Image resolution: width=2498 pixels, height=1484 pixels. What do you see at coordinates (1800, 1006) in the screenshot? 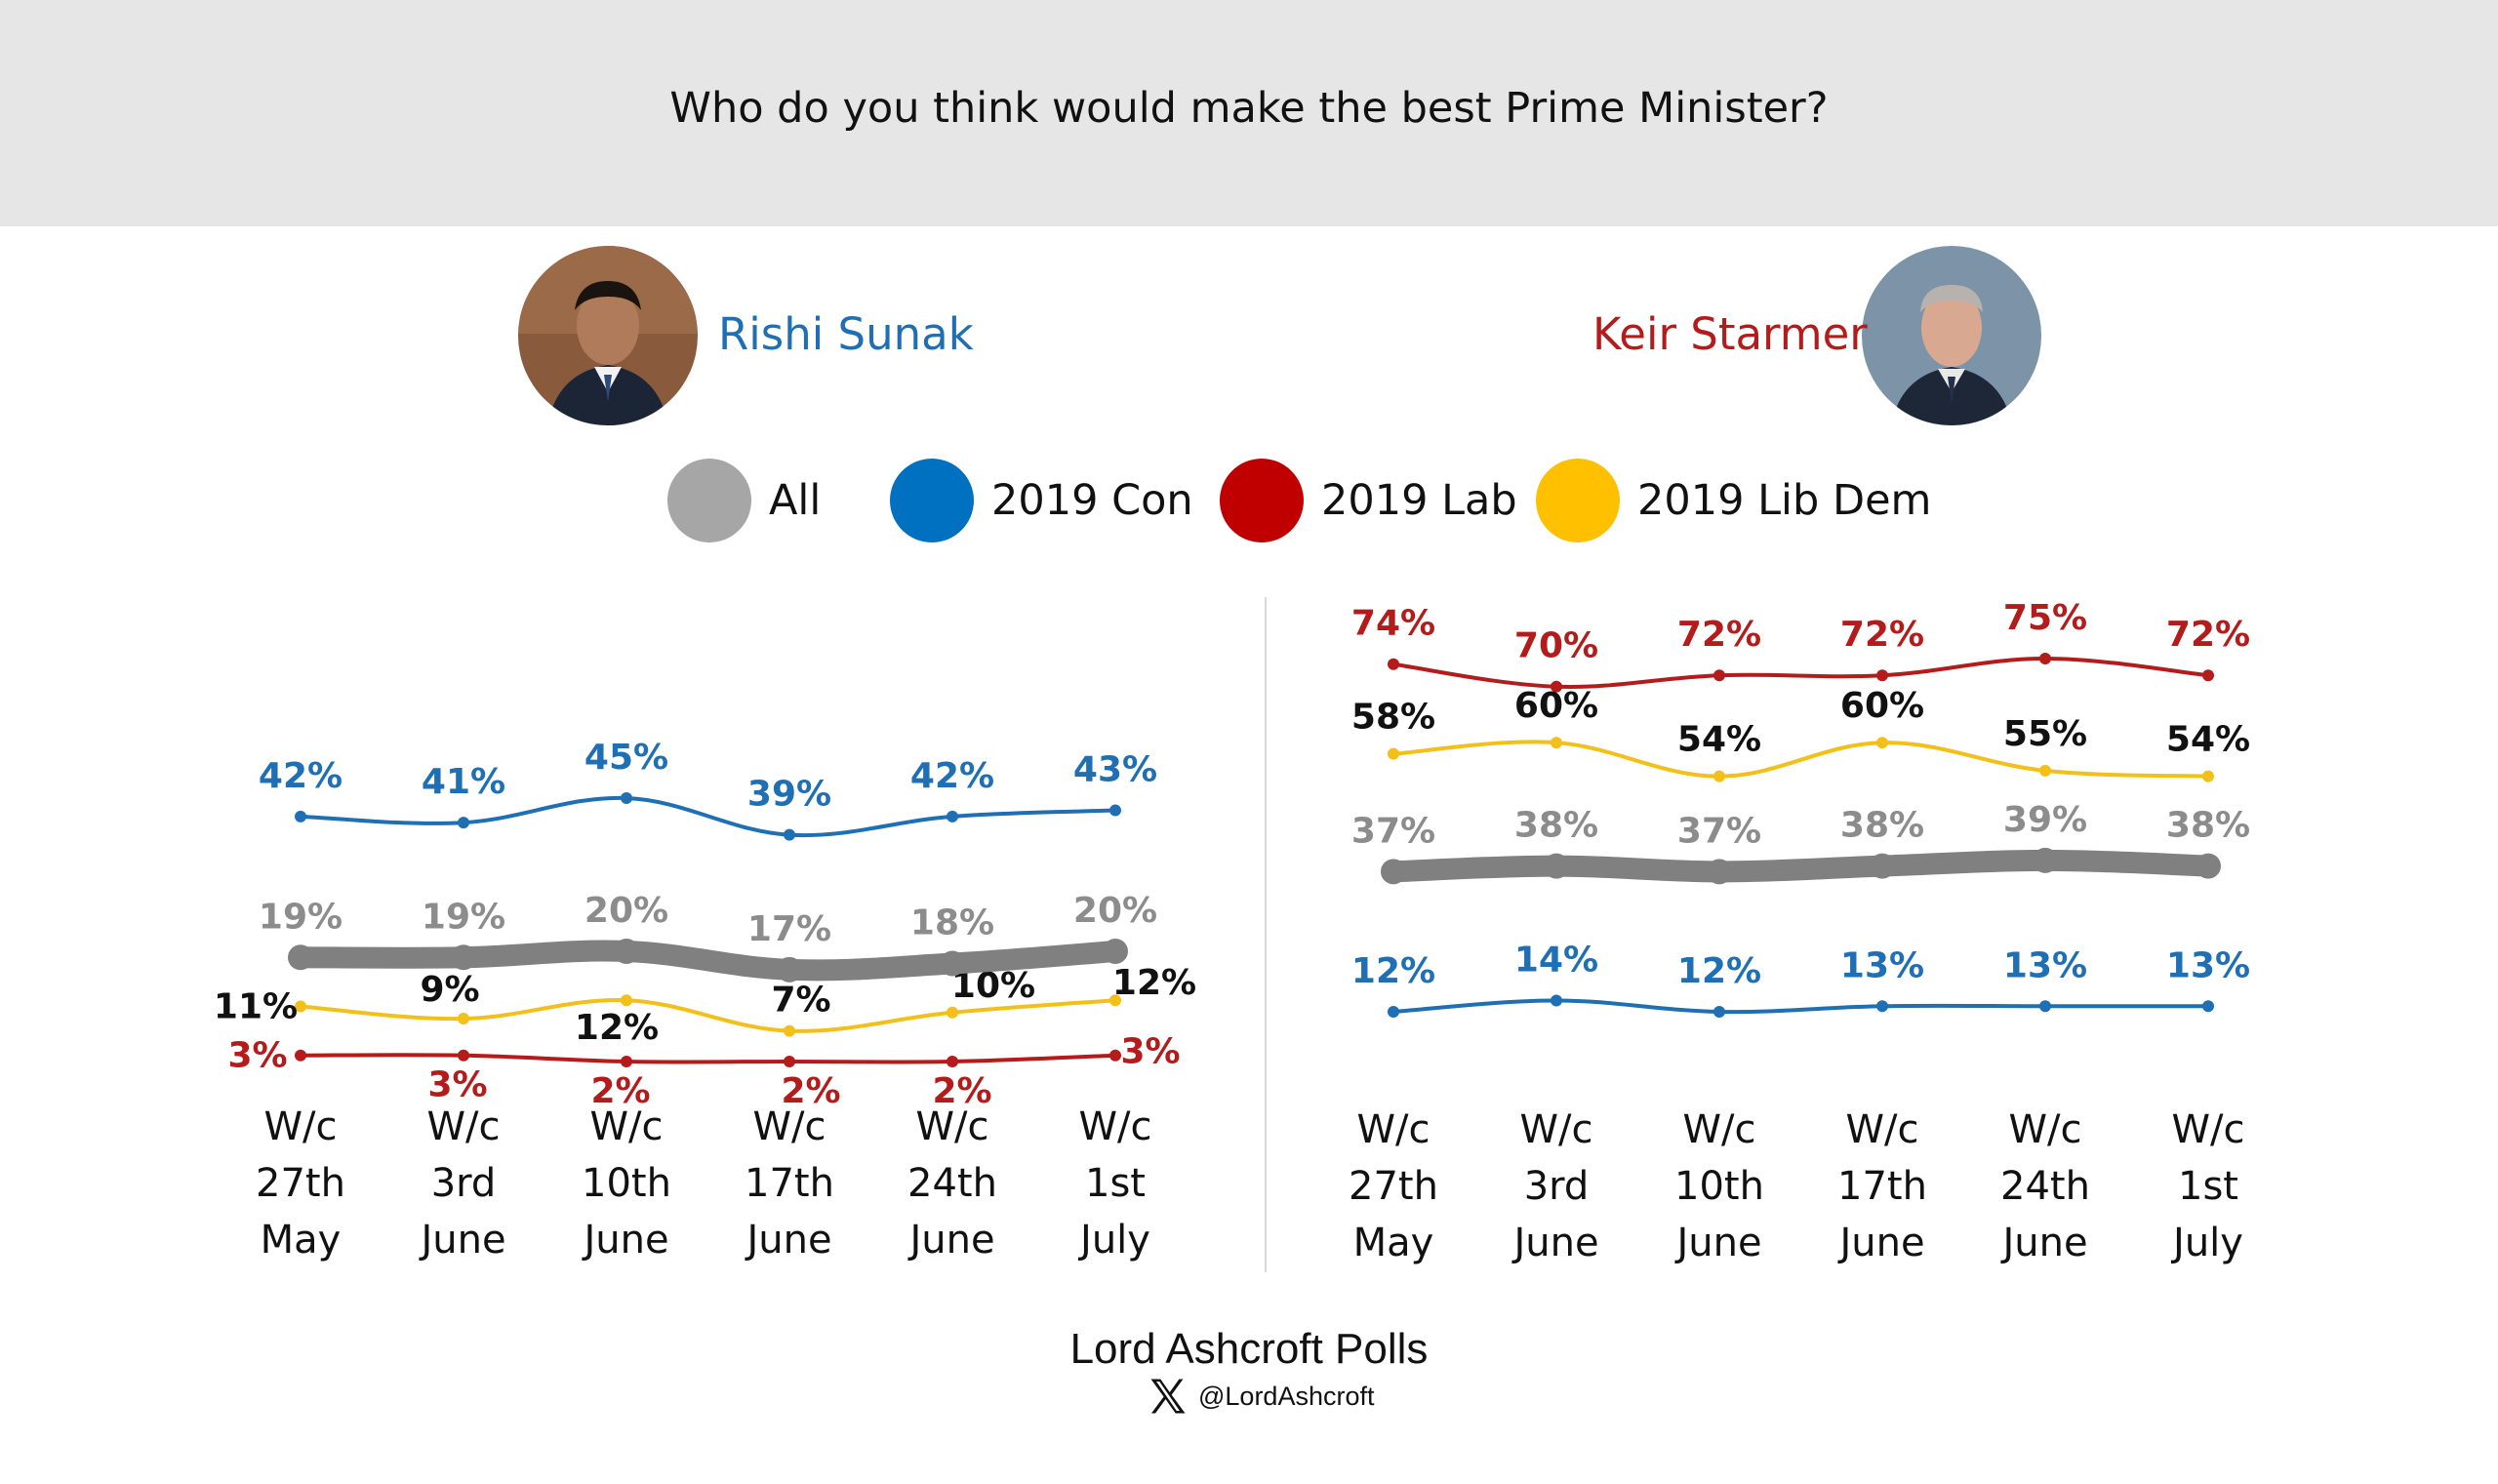
I see `series-line-2019-con` at bounding box center [1800, 1006].